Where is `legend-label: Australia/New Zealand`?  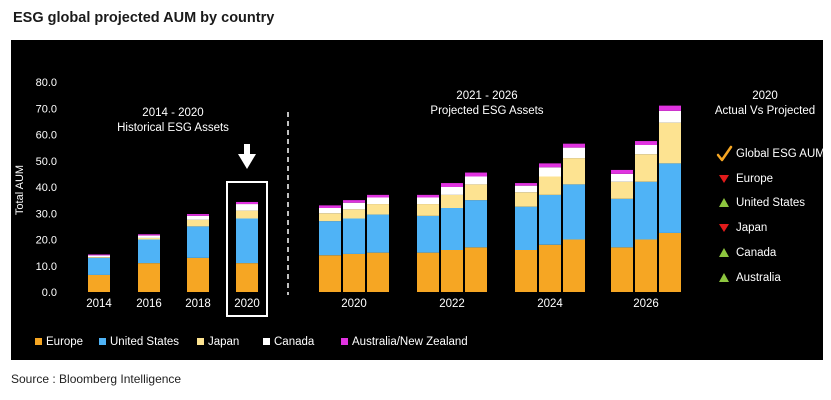 legend-label: Australia/New Zealand is located at coordinates (410, 342).